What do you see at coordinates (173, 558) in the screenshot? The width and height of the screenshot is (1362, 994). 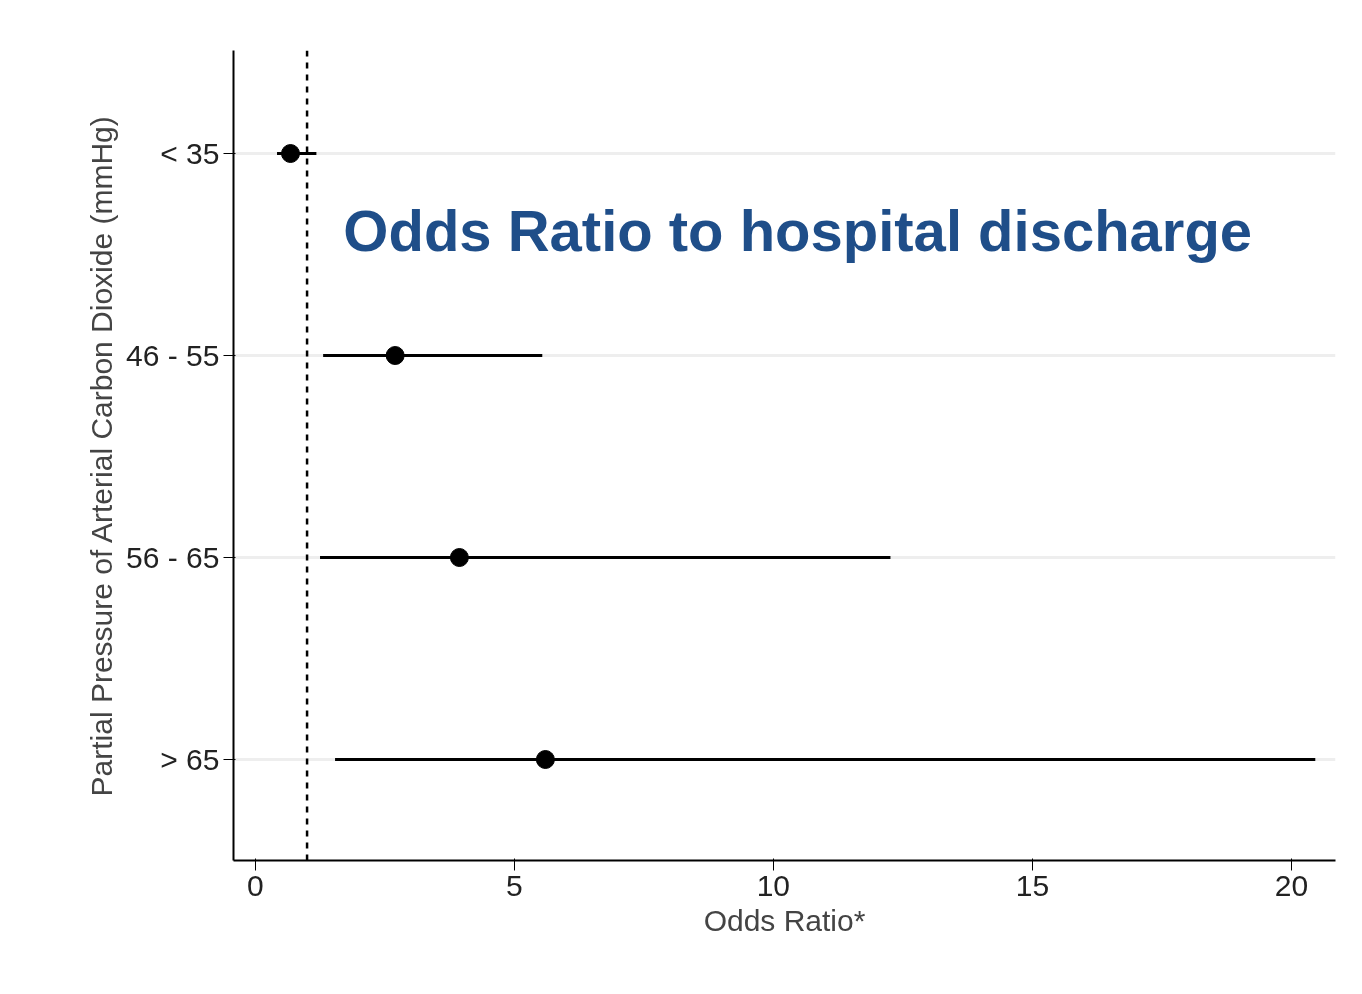 I see `y-tick-label: 56 - 65` at bounding box center [173, 558].